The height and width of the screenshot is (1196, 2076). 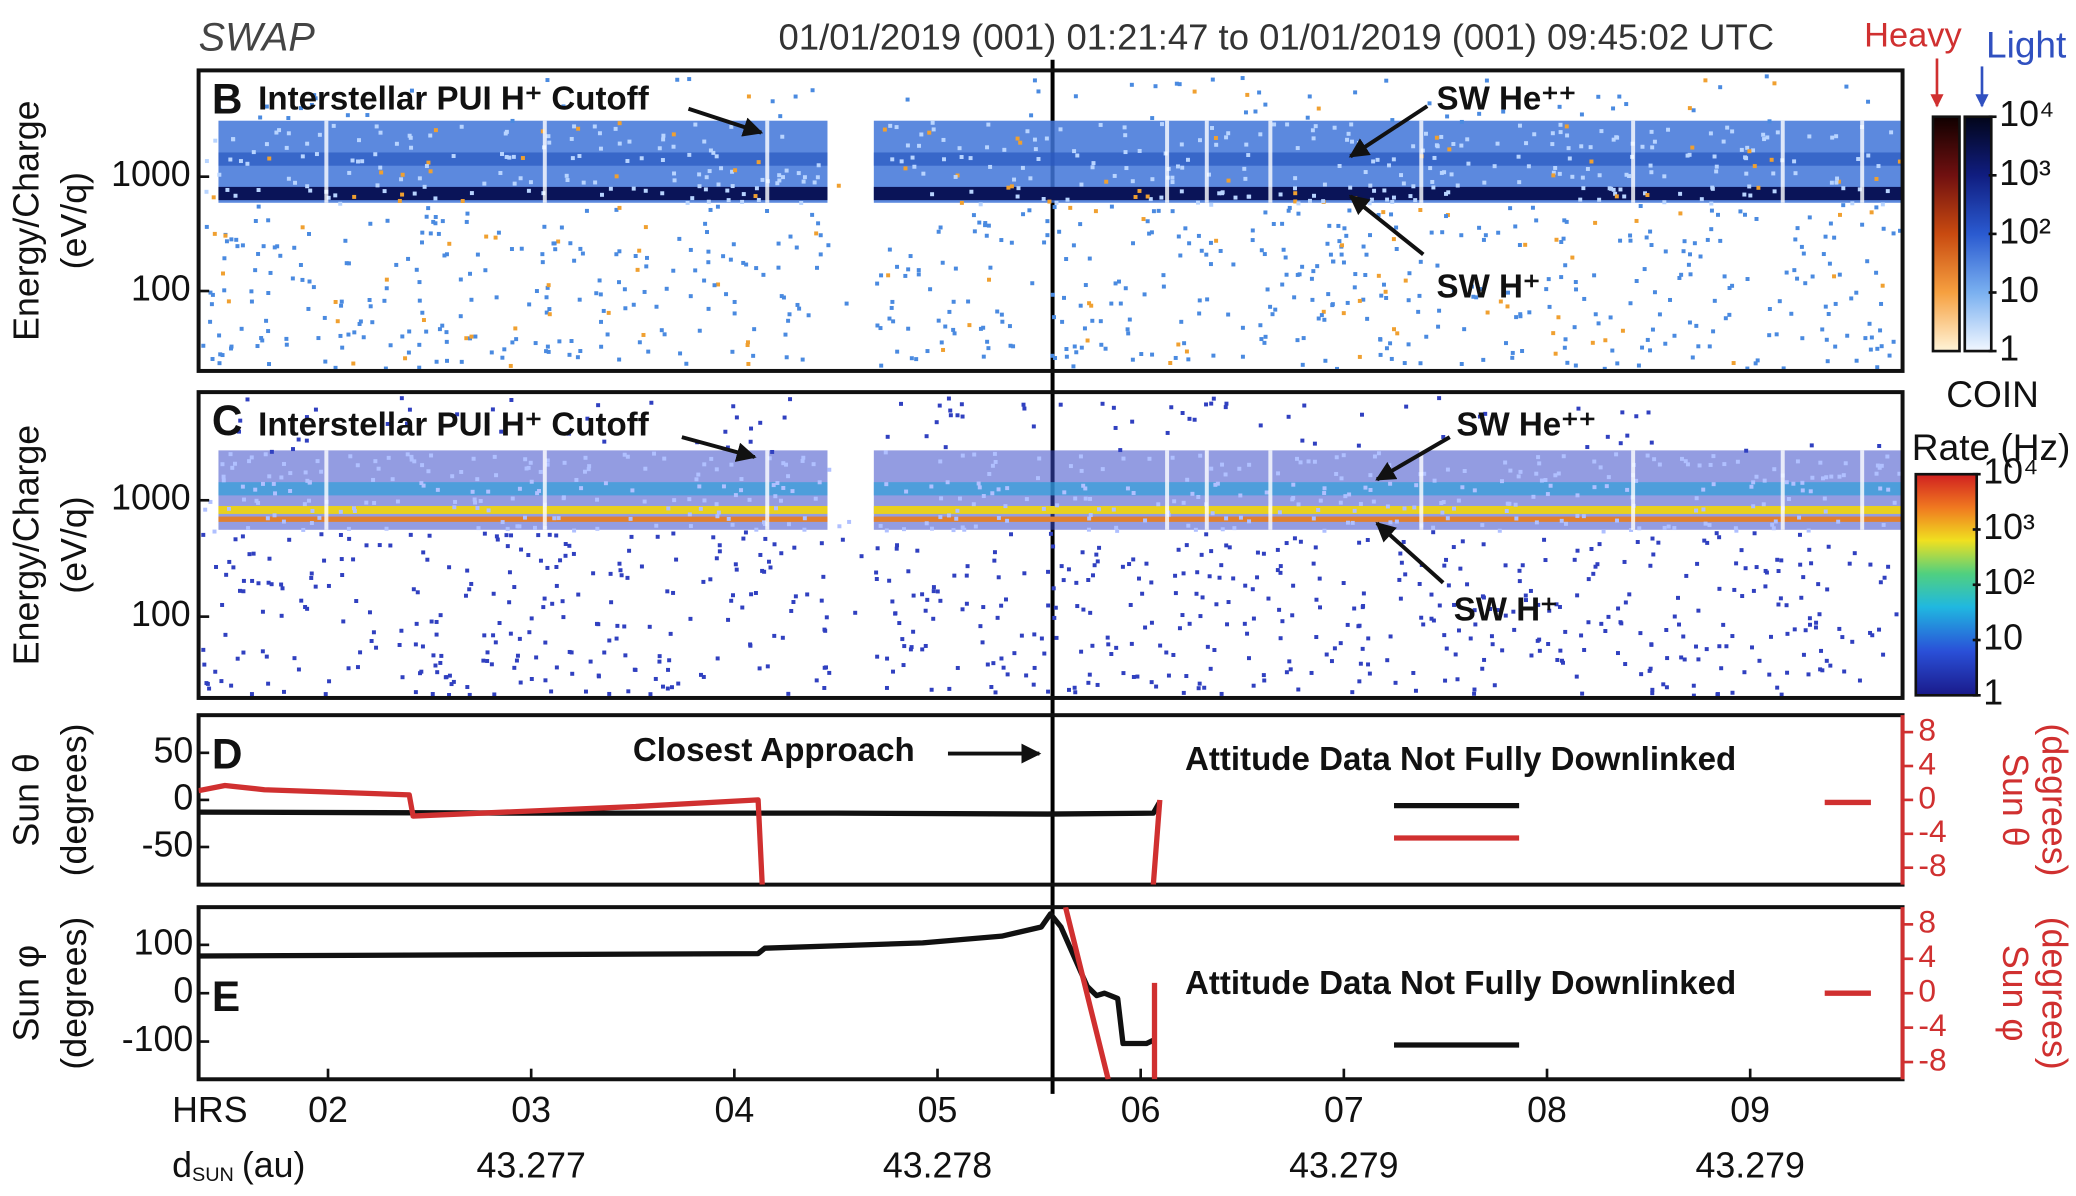 What do you see at coordinates (1547, 1110) in the screenshot?
I see `x-tick-label: 08` at bounding box center [1547, 1110].